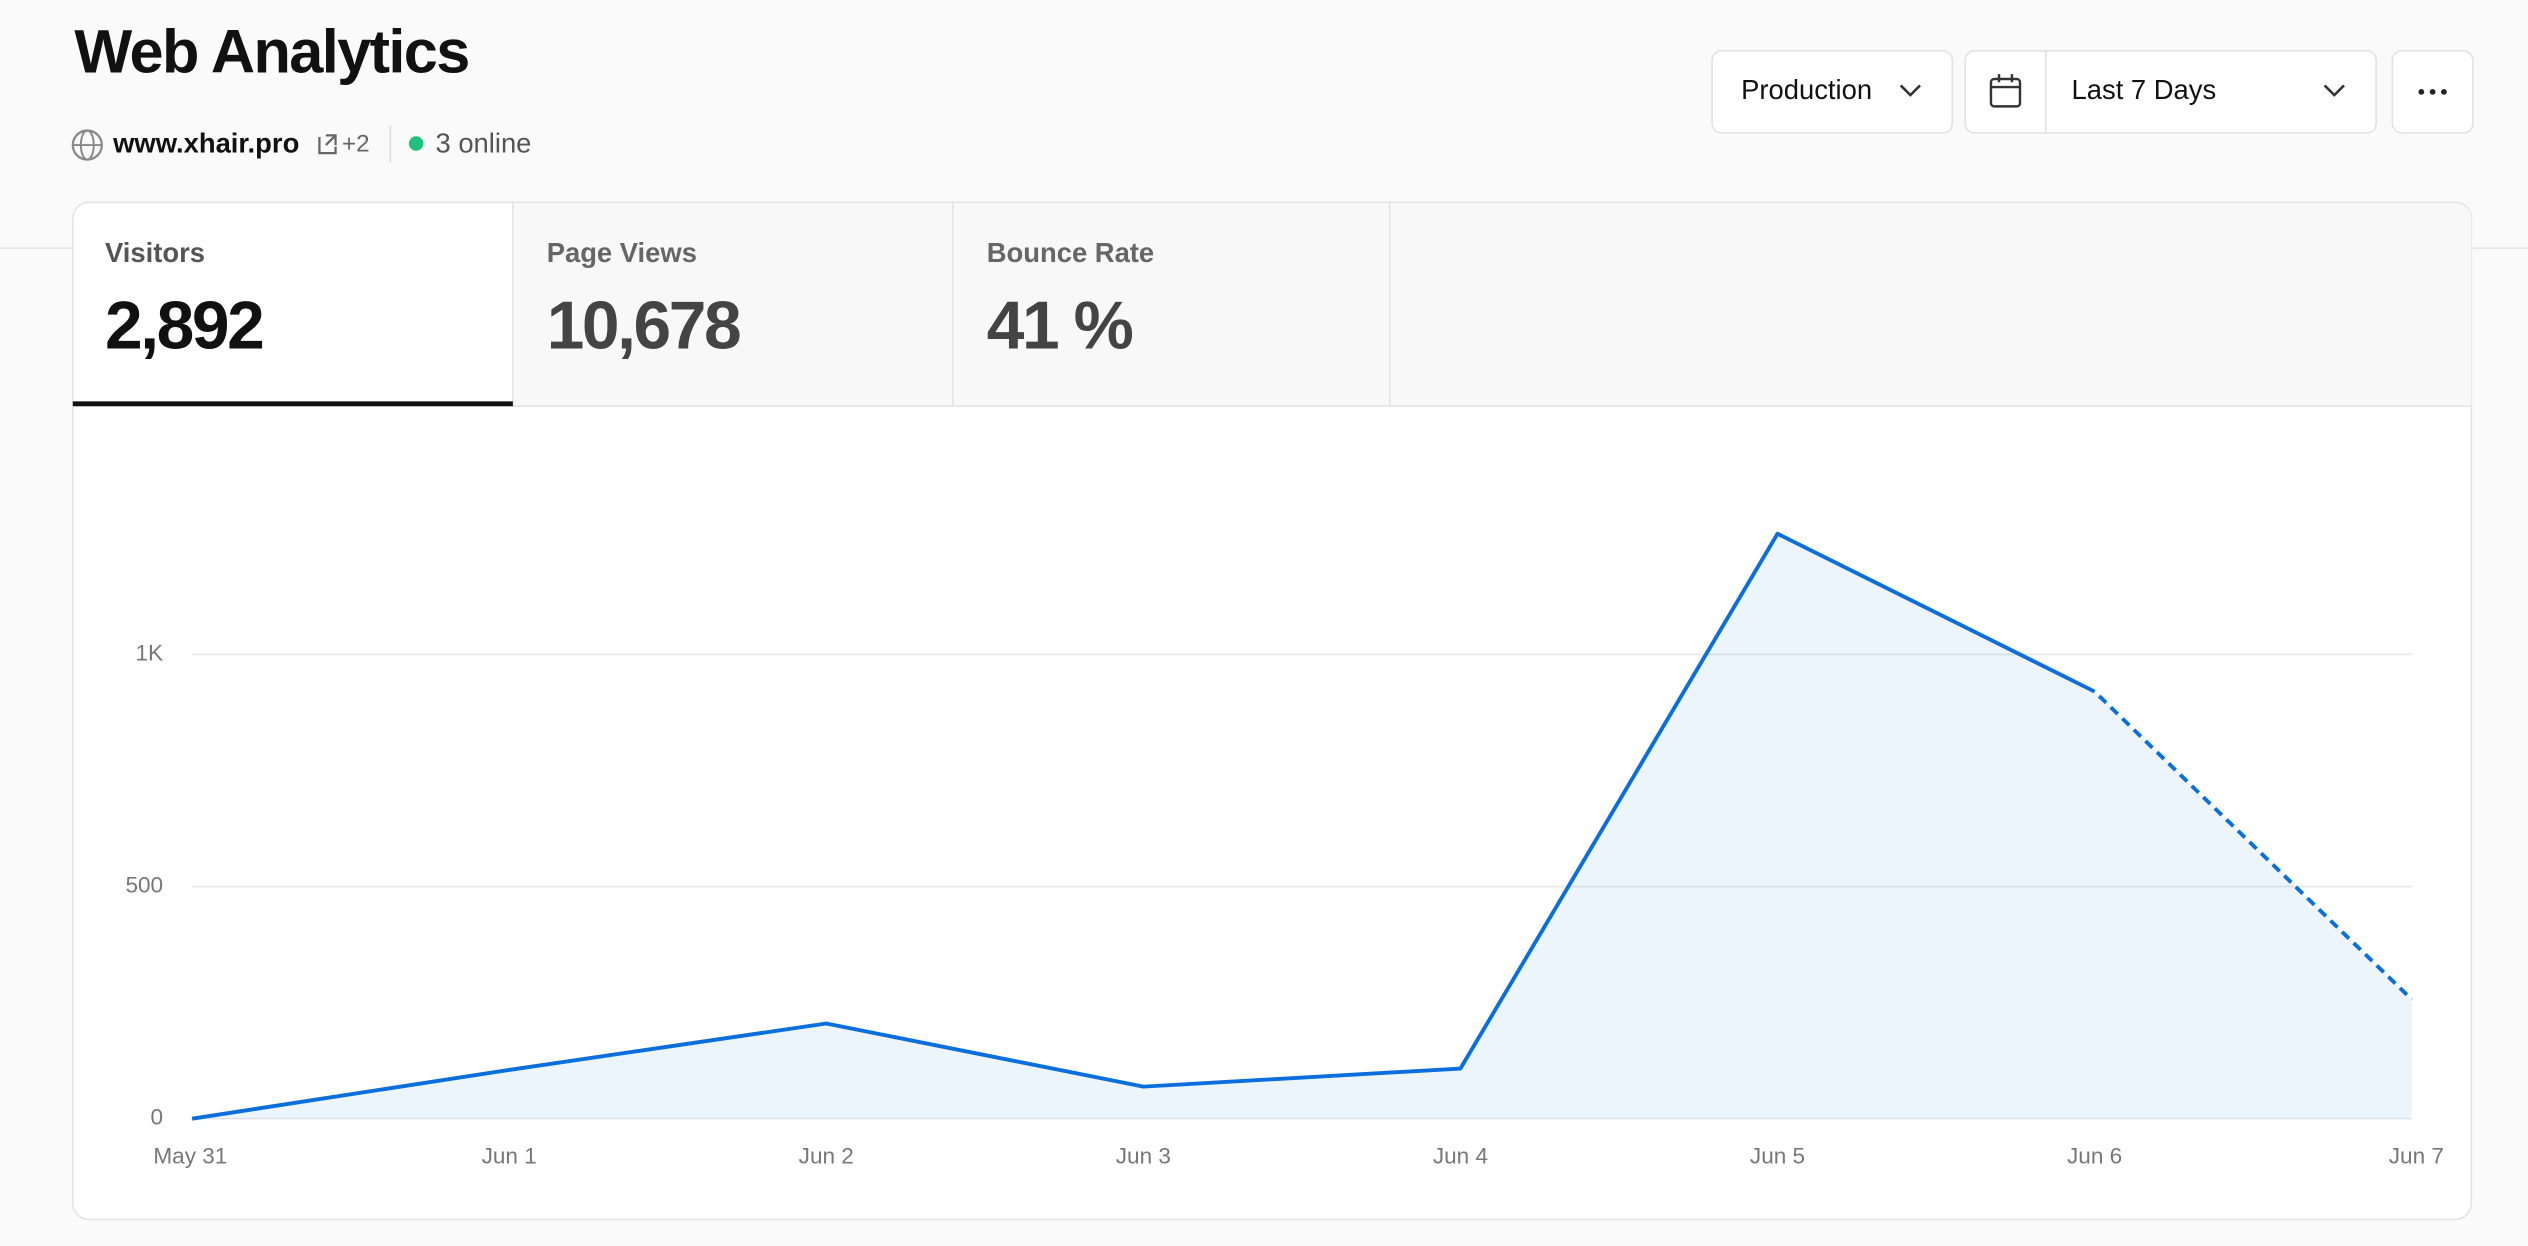 The height and width of the screenshot is (1246, 2528). I want to click on x-tick-label: Jun 3, so click(1143, 1155).